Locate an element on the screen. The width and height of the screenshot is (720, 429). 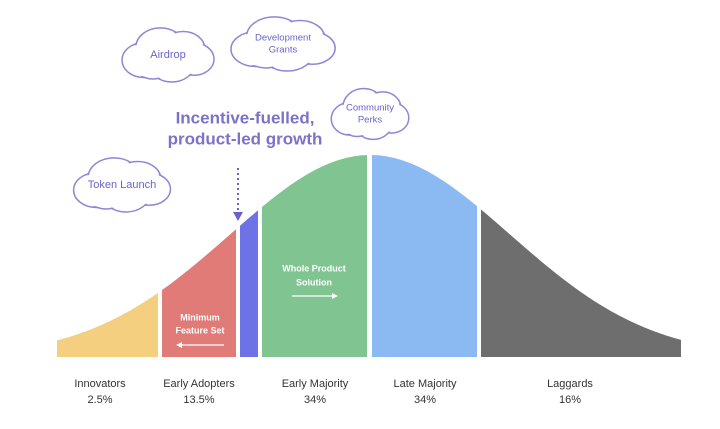
cloud-label: Grants is located at coordinates (283, 50).